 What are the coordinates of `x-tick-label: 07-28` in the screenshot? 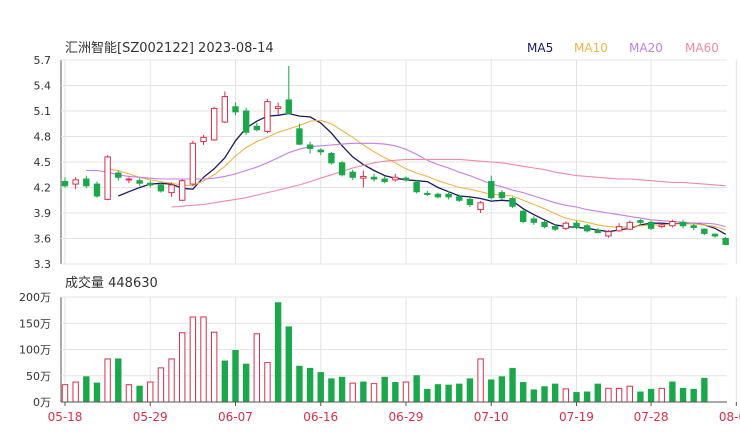 It's located at (651, 417).